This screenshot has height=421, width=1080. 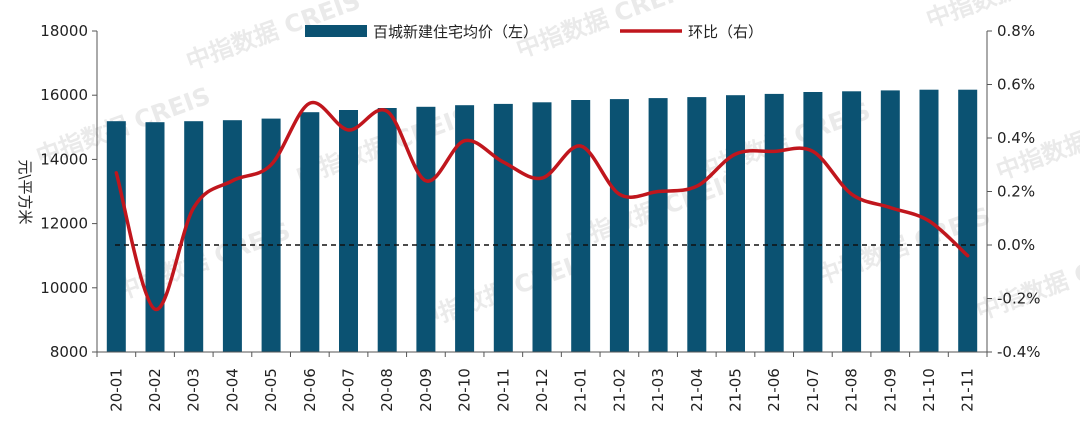 I want to click on watermark-text: 中指数据 CREIS, so click(x=273, y=38).